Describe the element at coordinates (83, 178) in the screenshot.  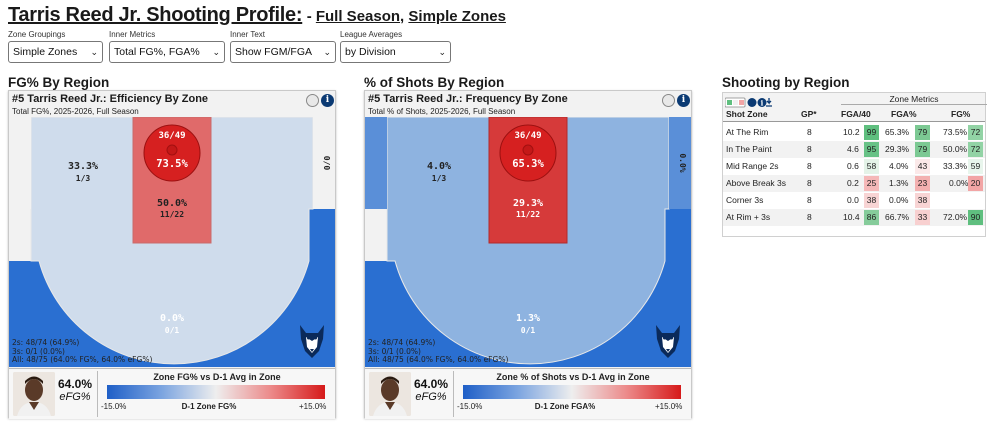
I see `mid-frac: 1/3` at that location.